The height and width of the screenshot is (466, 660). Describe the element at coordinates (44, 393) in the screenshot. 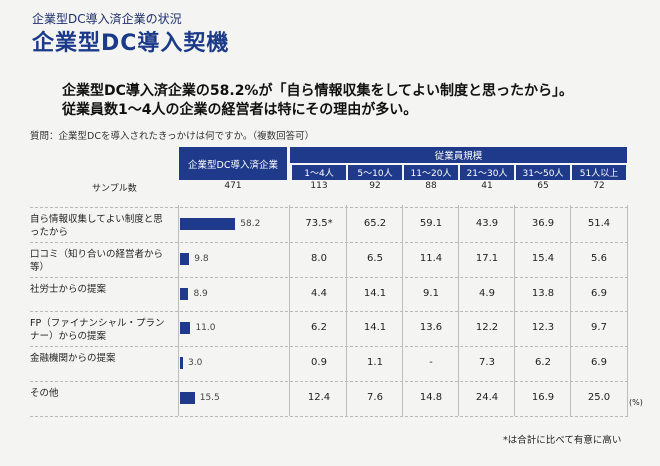

I see `row-label: その他` at that location.